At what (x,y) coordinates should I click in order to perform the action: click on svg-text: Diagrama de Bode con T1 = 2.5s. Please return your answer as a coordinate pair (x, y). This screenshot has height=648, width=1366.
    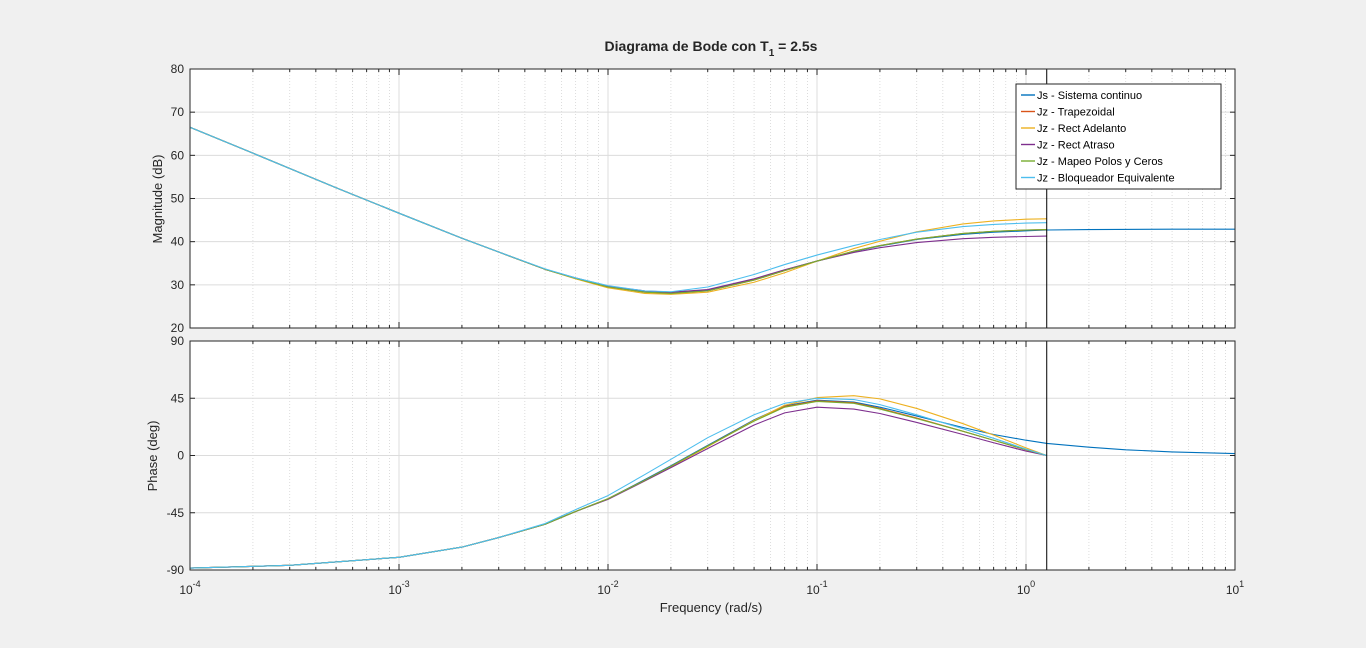
    Looking at the image, I should click on (711, 48).